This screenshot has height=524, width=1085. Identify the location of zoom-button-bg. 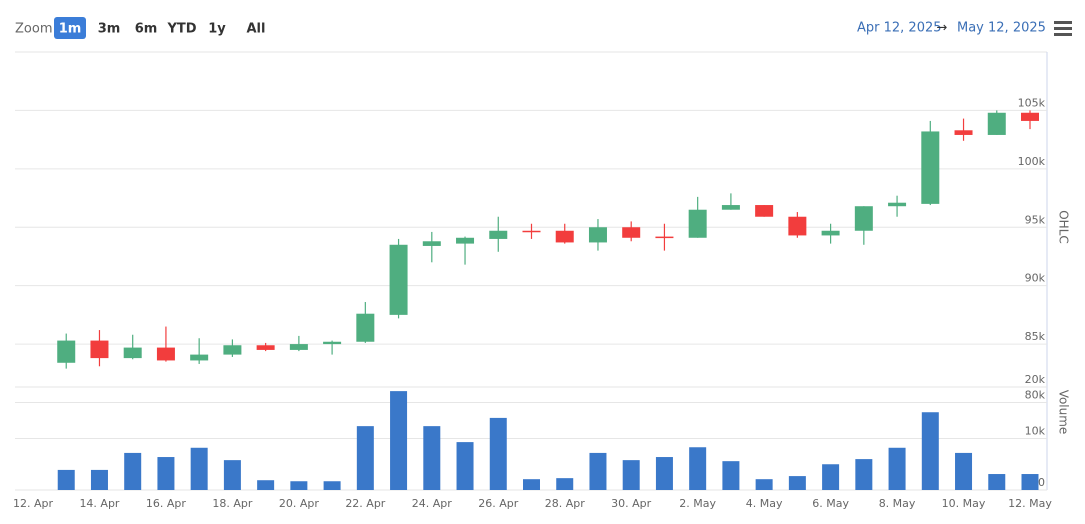
(70, 28).